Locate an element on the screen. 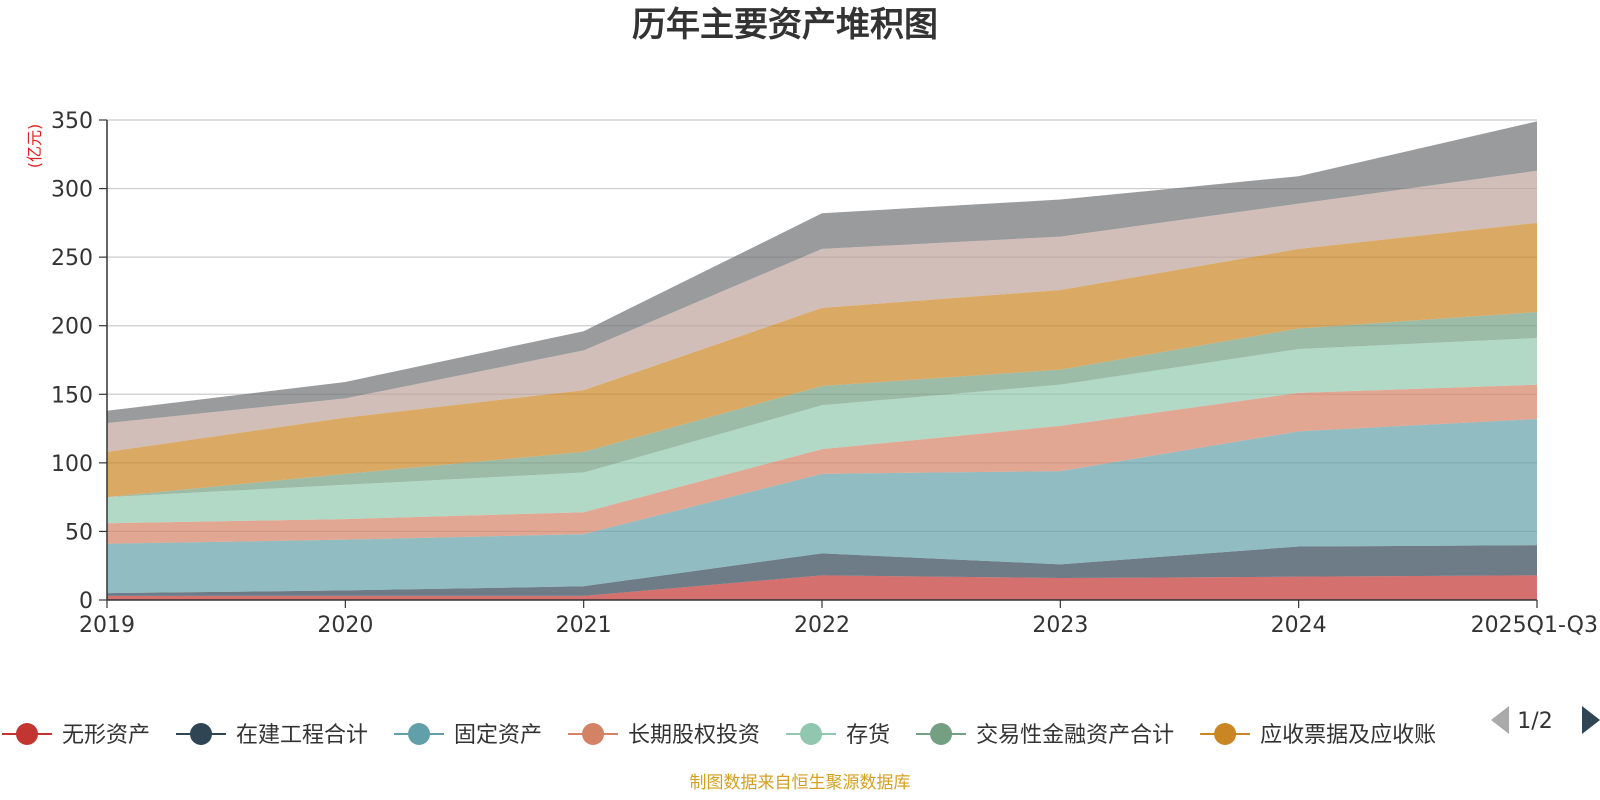  legend-page-indicator: 1/2 is located at coordinates (1534, 721).